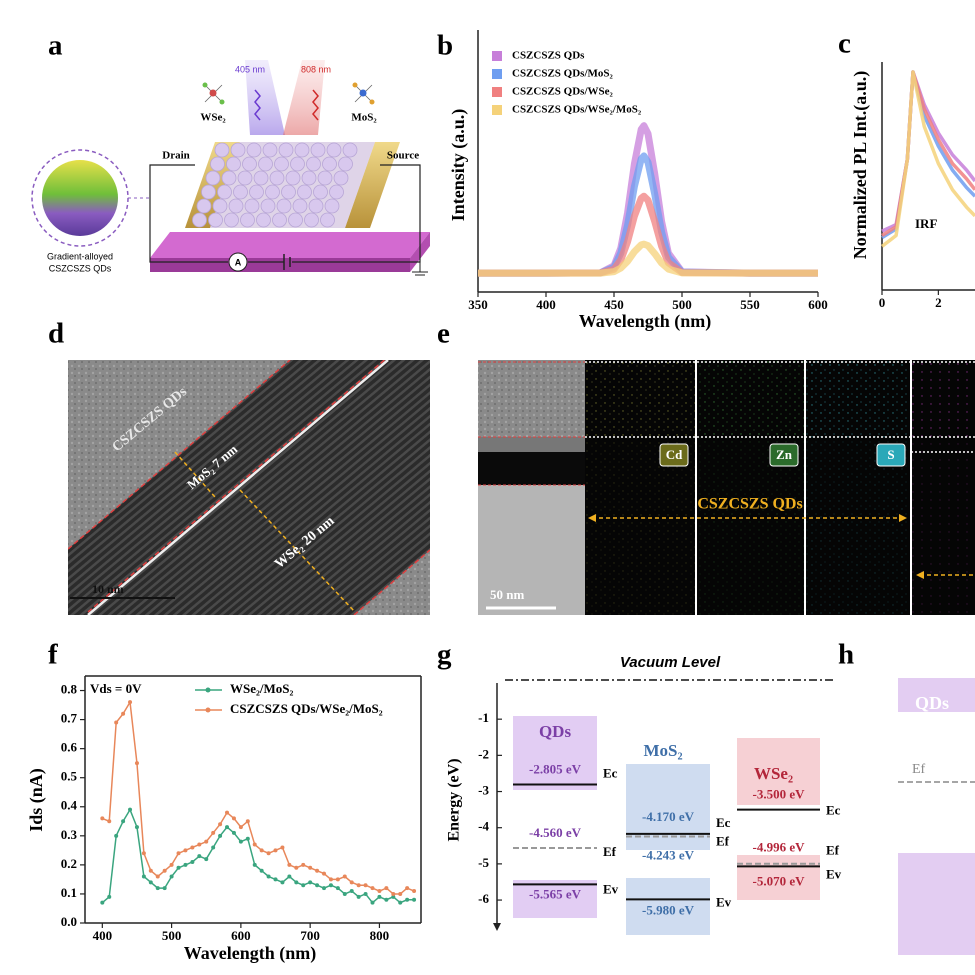  What do you see at coordinates (445, 46) in the screenshot?
I see `panel-label: b` at bounding box center [445, 46].